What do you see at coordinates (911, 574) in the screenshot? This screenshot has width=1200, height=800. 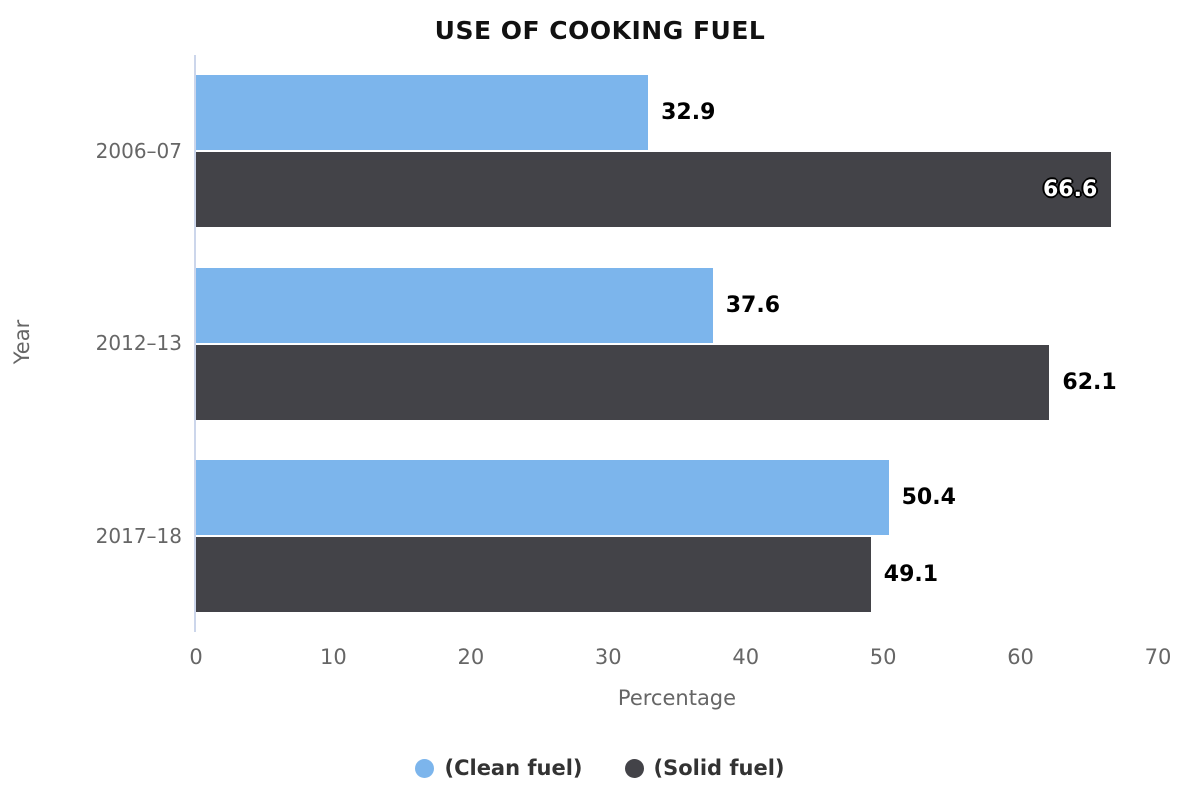 I see `bar-value-label: 49.1` at bounding box center [911, 574].